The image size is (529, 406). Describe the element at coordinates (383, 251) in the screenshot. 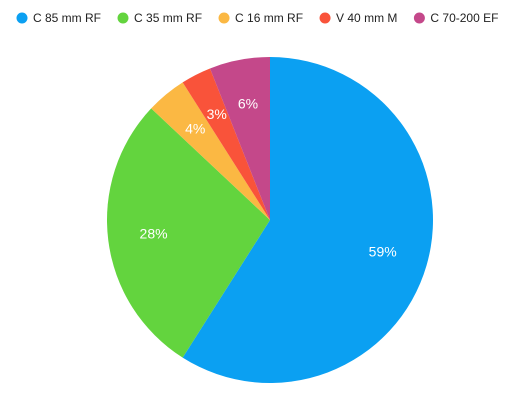

I see `slice-label: 59%` at that location.